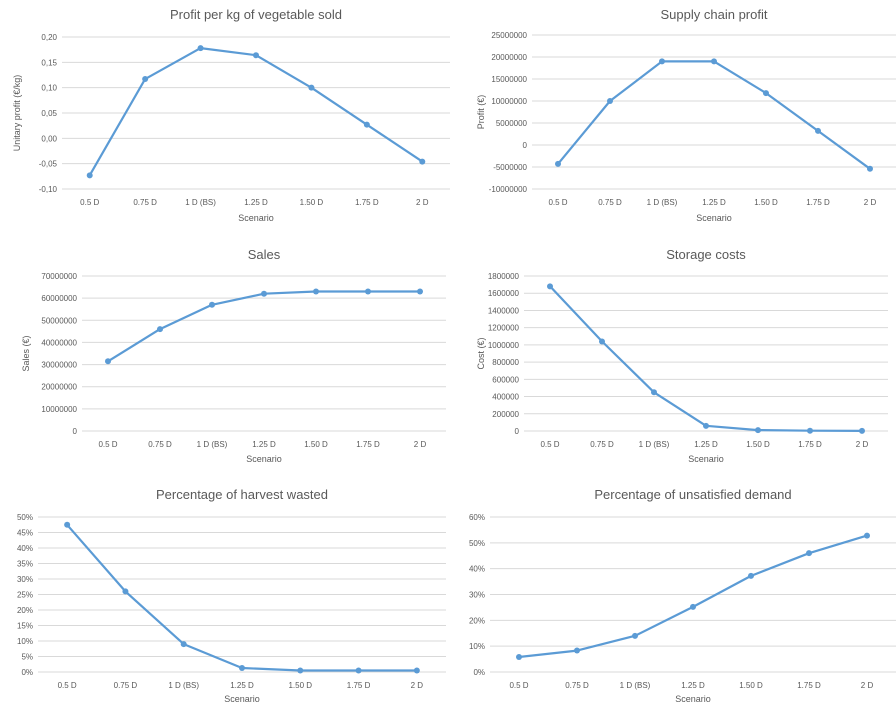  What do you see at coordinates (59, 298) in the screenshot?
I see `y-tick-label: 60000000` at bounding box center [59, 298].